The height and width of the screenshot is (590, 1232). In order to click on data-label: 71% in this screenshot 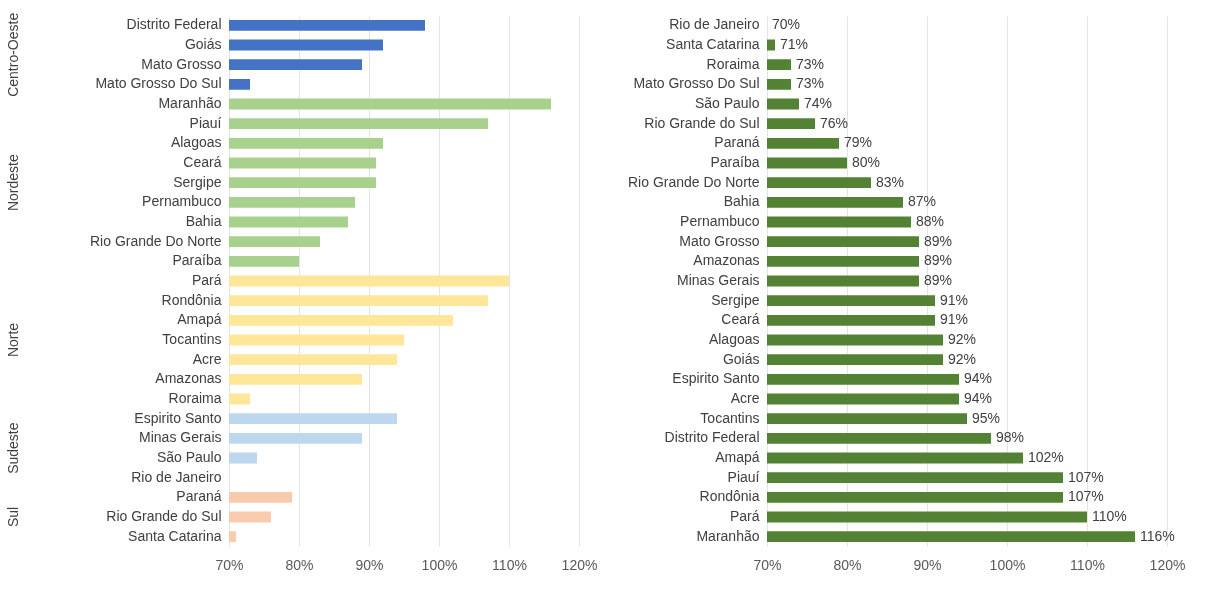, I will do `click(794, 44)`.